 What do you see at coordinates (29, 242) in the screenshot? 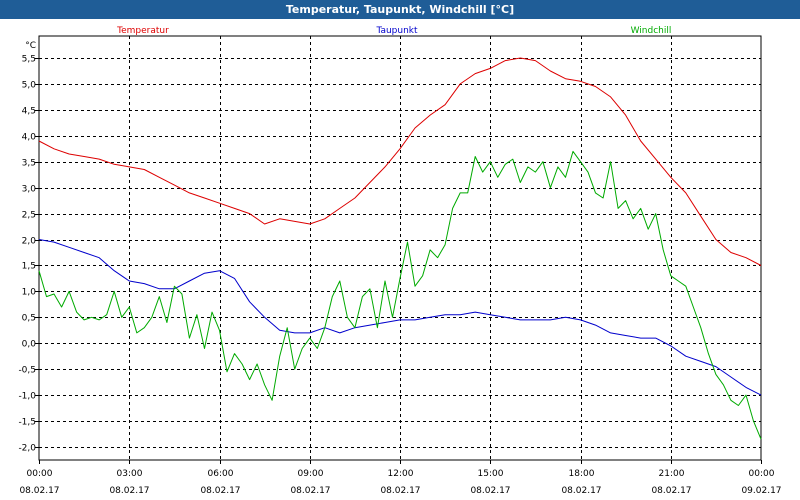
I see `y-tick-label: 2,0` at bounding box center [29, 242].